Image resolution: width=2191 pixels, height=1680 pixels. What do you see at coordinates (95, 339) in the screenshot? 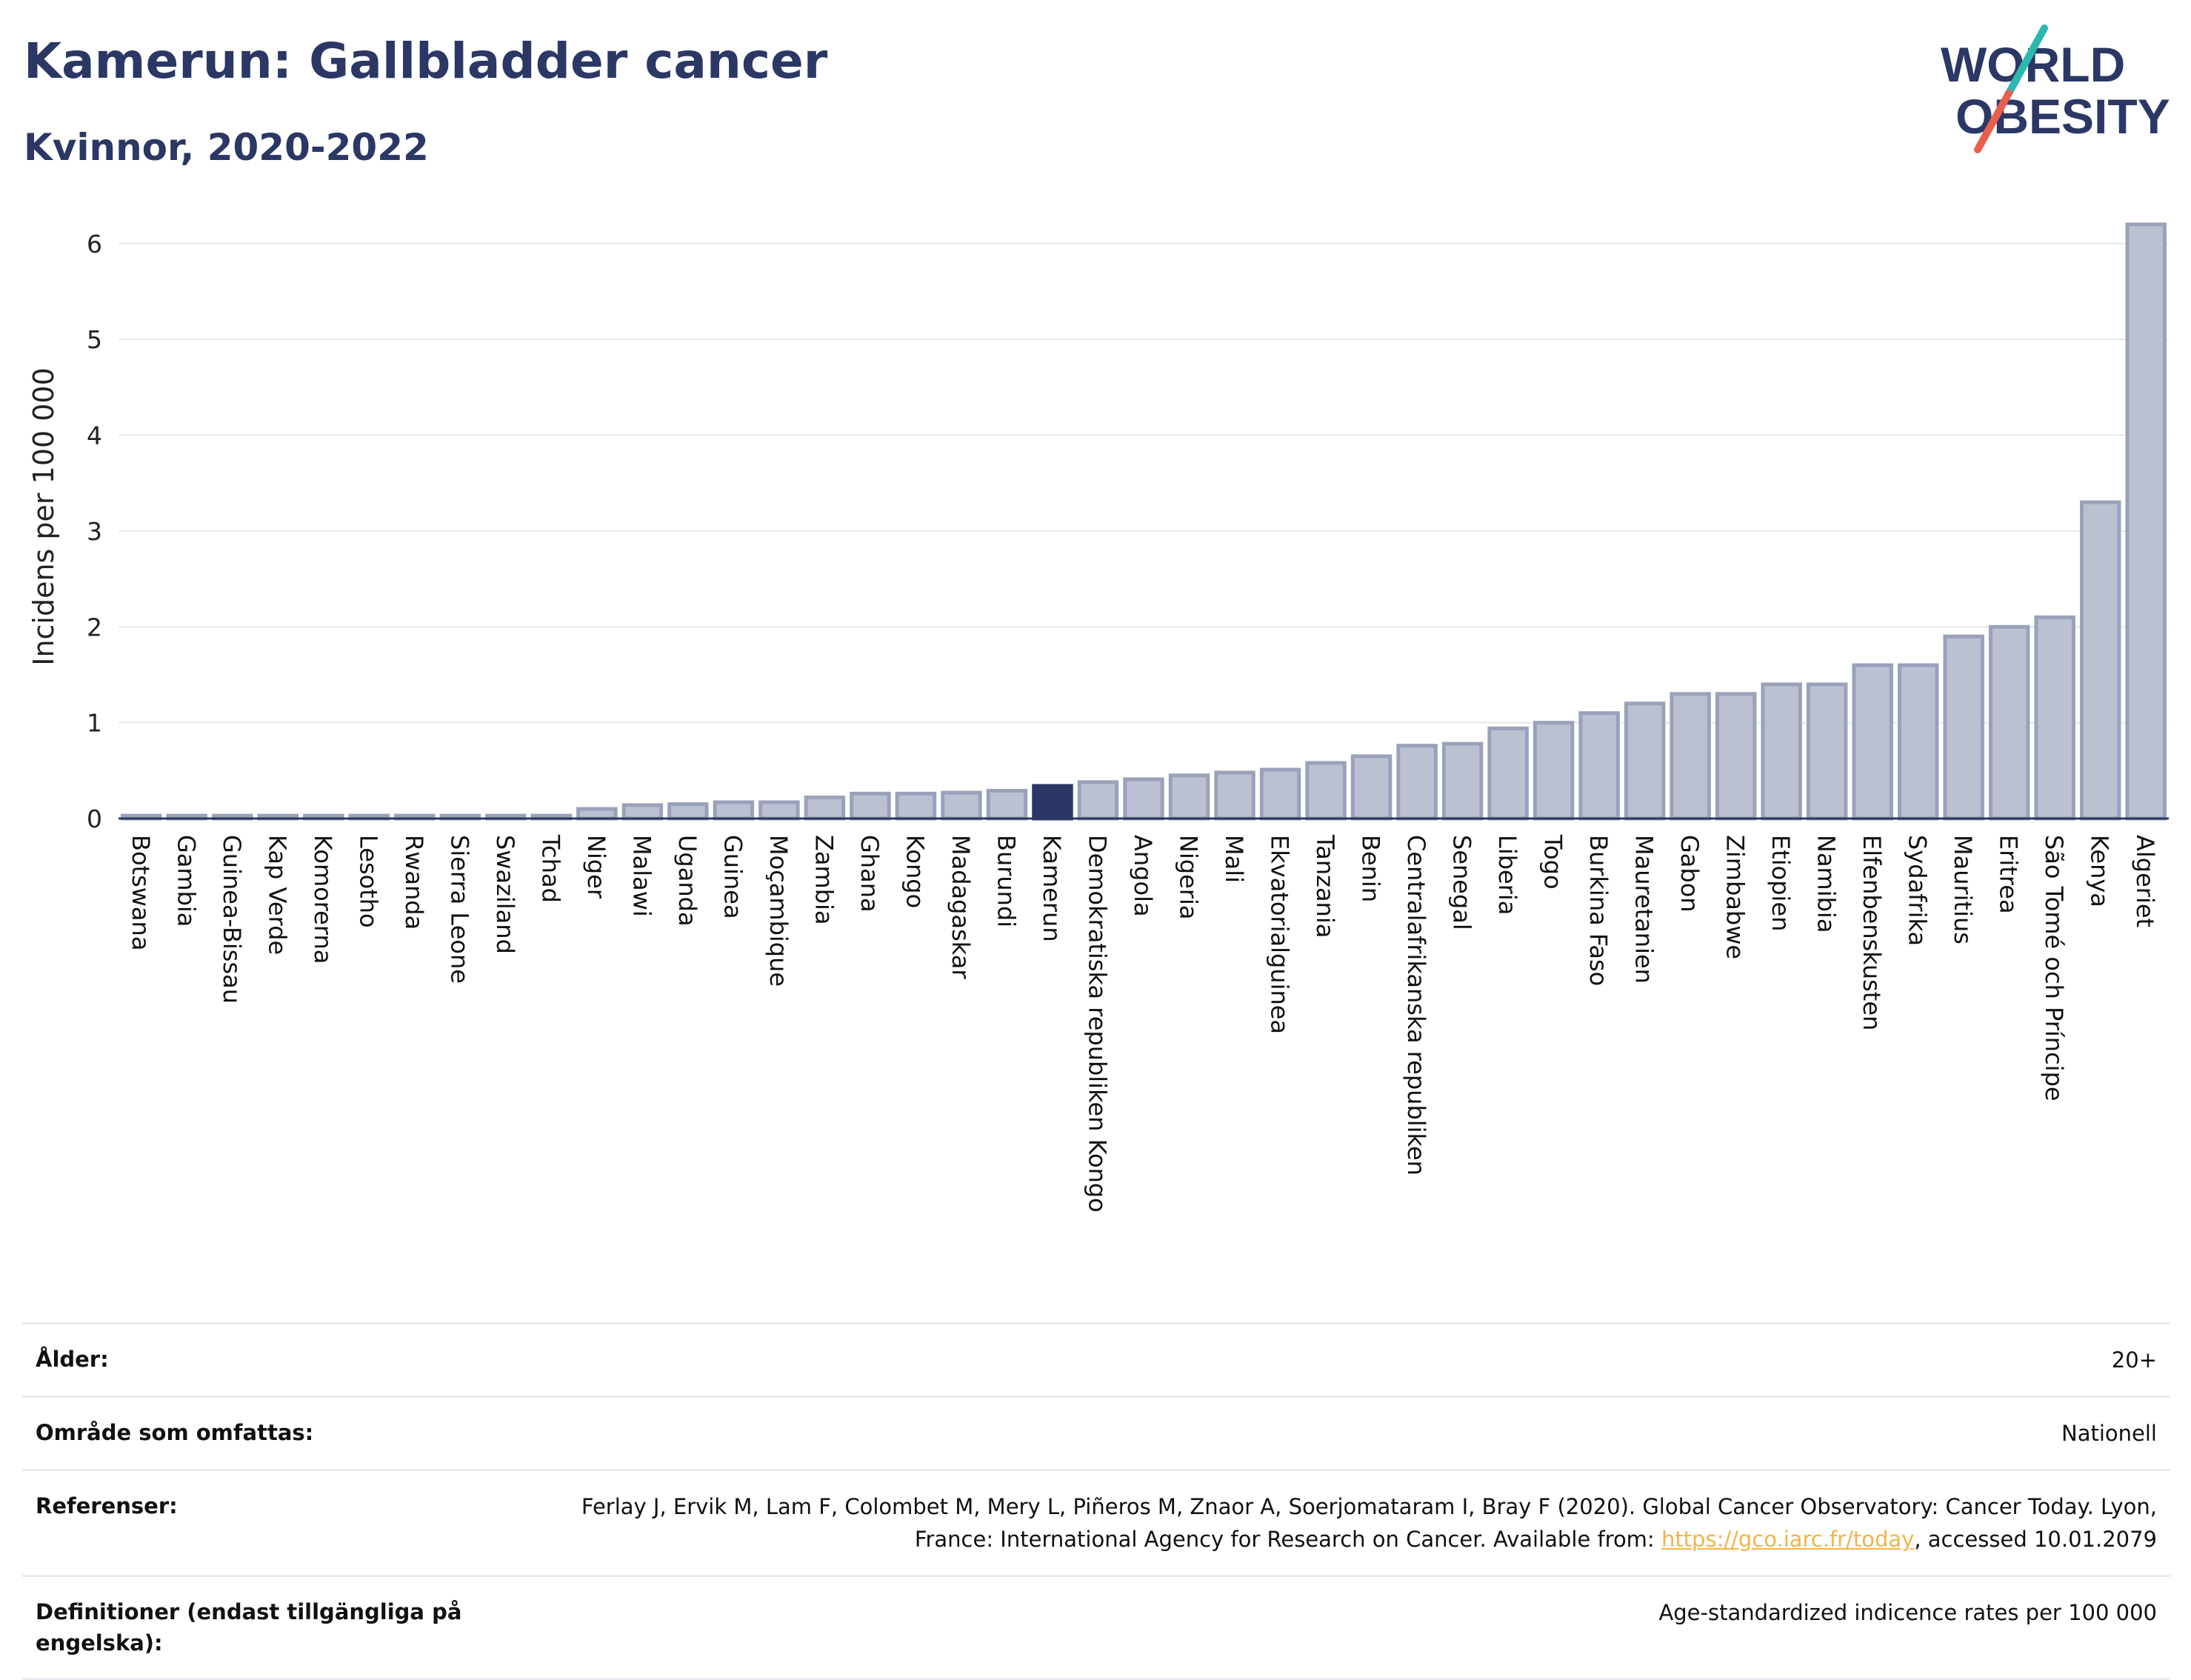
I see `y-tick-label: 5` at bounding box center [95, 339].